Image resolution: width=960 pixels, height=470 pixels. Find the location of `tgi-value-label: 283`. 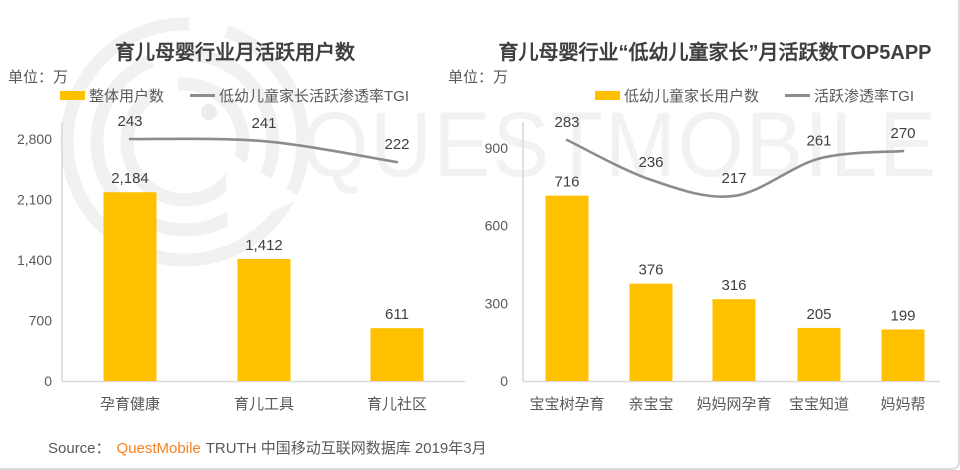

tgi-value-label: 283 is located at coordinates (566, 122).